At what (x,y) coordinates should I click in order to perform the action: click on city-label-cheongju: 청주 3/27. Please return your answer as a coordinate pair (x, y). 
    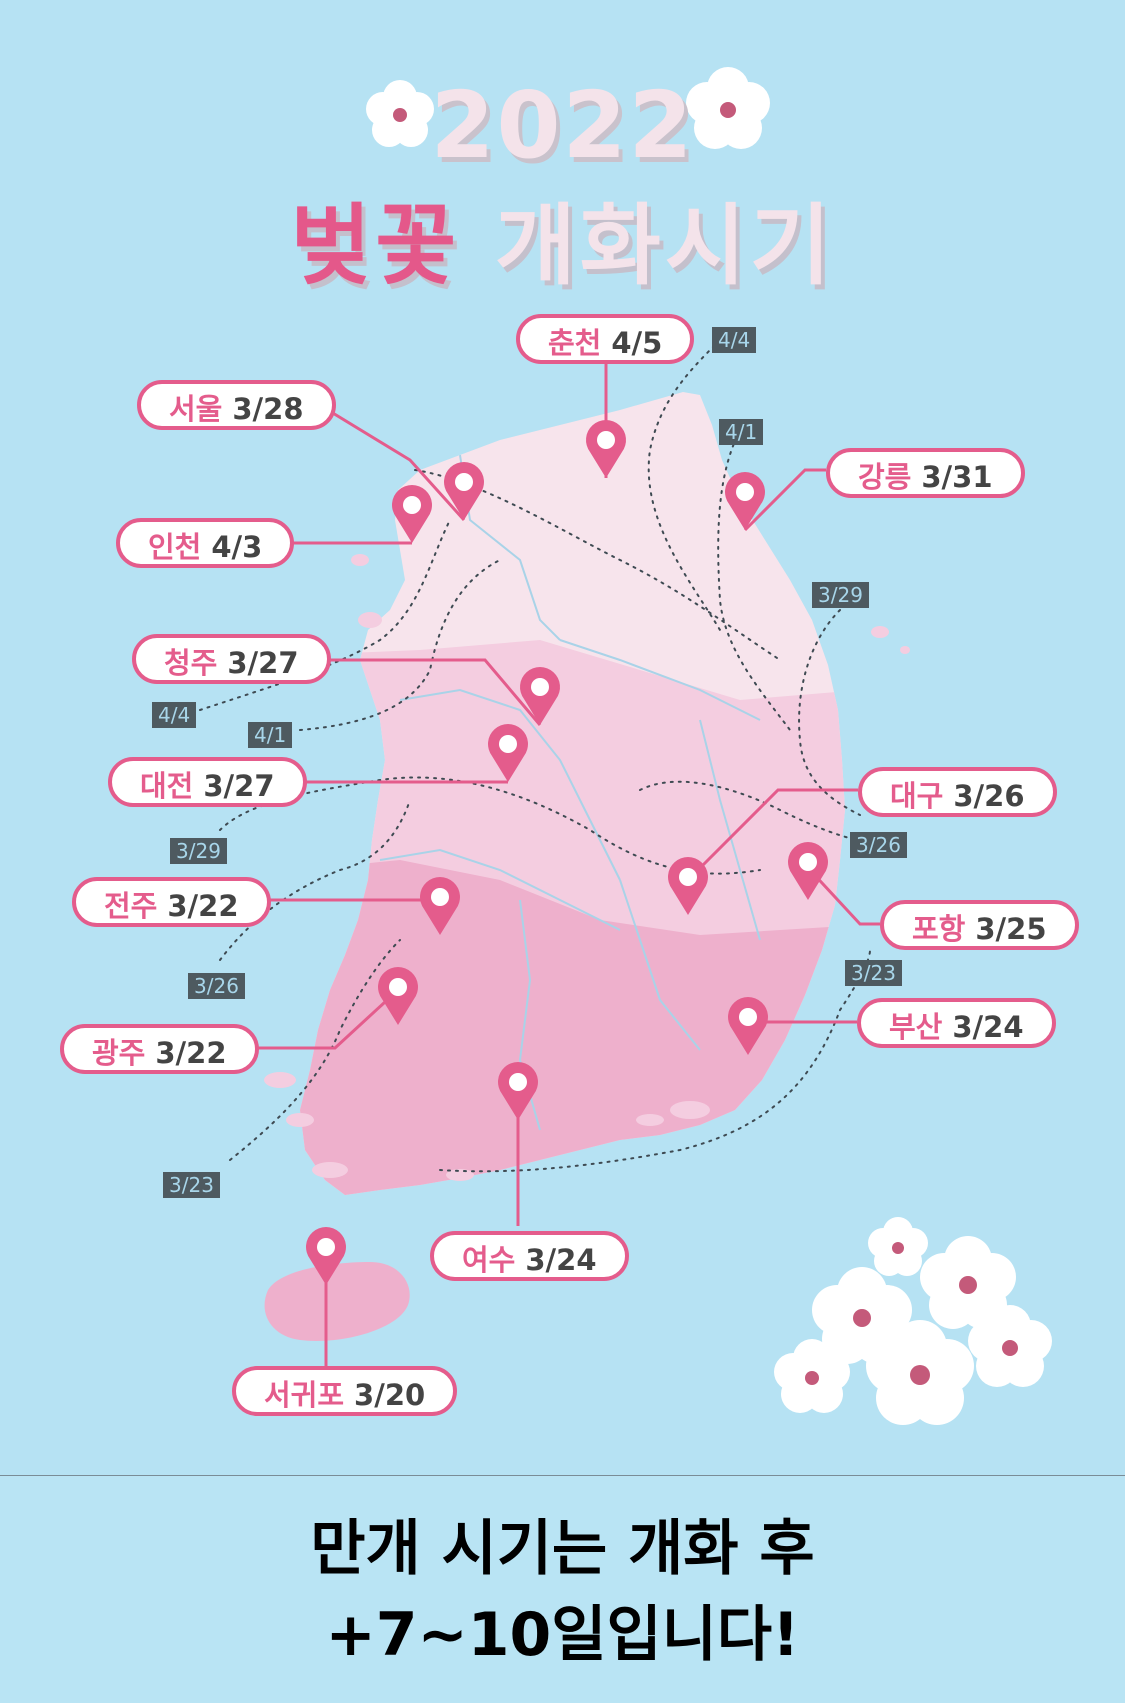
    Looking at the image, I should click on (231, 659).